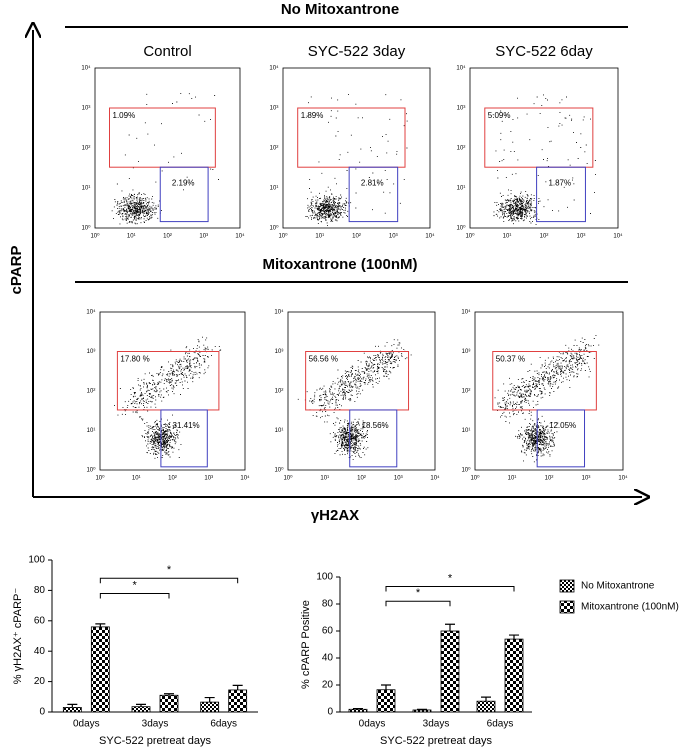 The height and width of the screenshot is (752, 698). Describe the element at coordinates (86, 149) in the screenshot. I see `flow-y-tick: 10²` at that location.